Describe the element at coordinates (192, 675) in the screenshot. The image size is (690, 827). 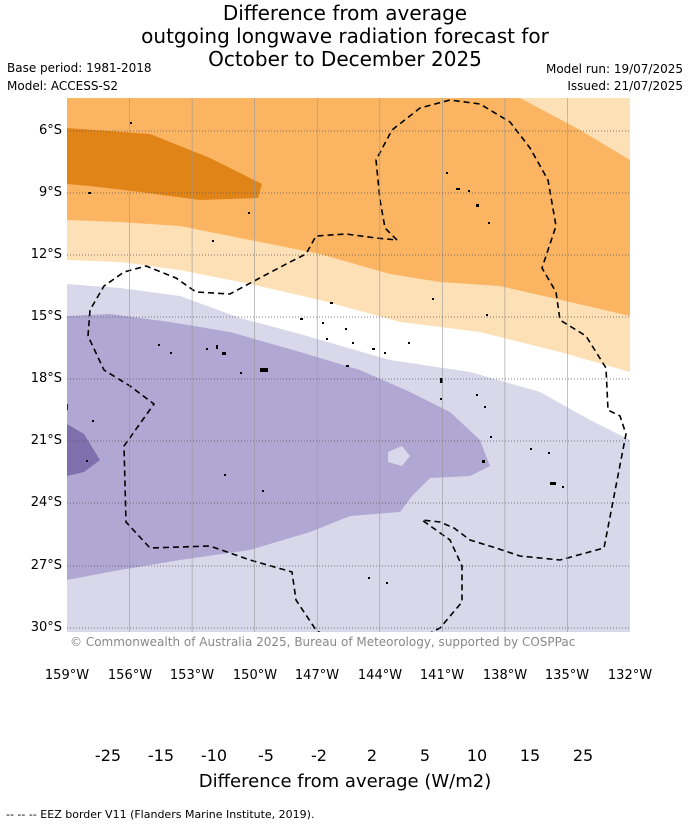
I see `lon-label-153w: 153°W` at that location.